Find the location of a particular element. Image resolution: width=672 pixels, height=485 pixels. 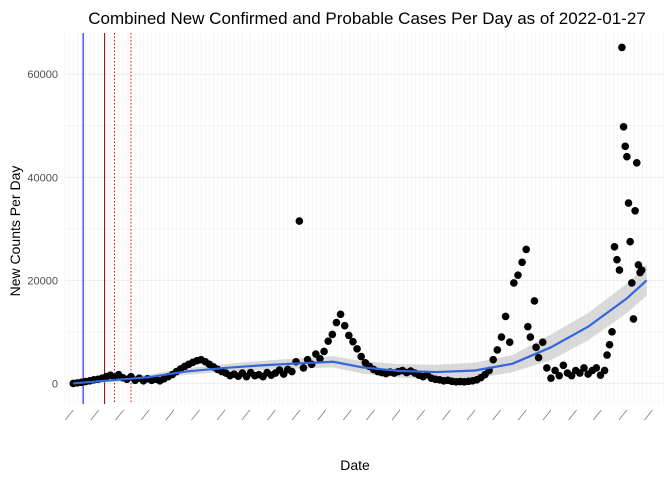

x-axis-label: Date is located at coordinates (355, 465).